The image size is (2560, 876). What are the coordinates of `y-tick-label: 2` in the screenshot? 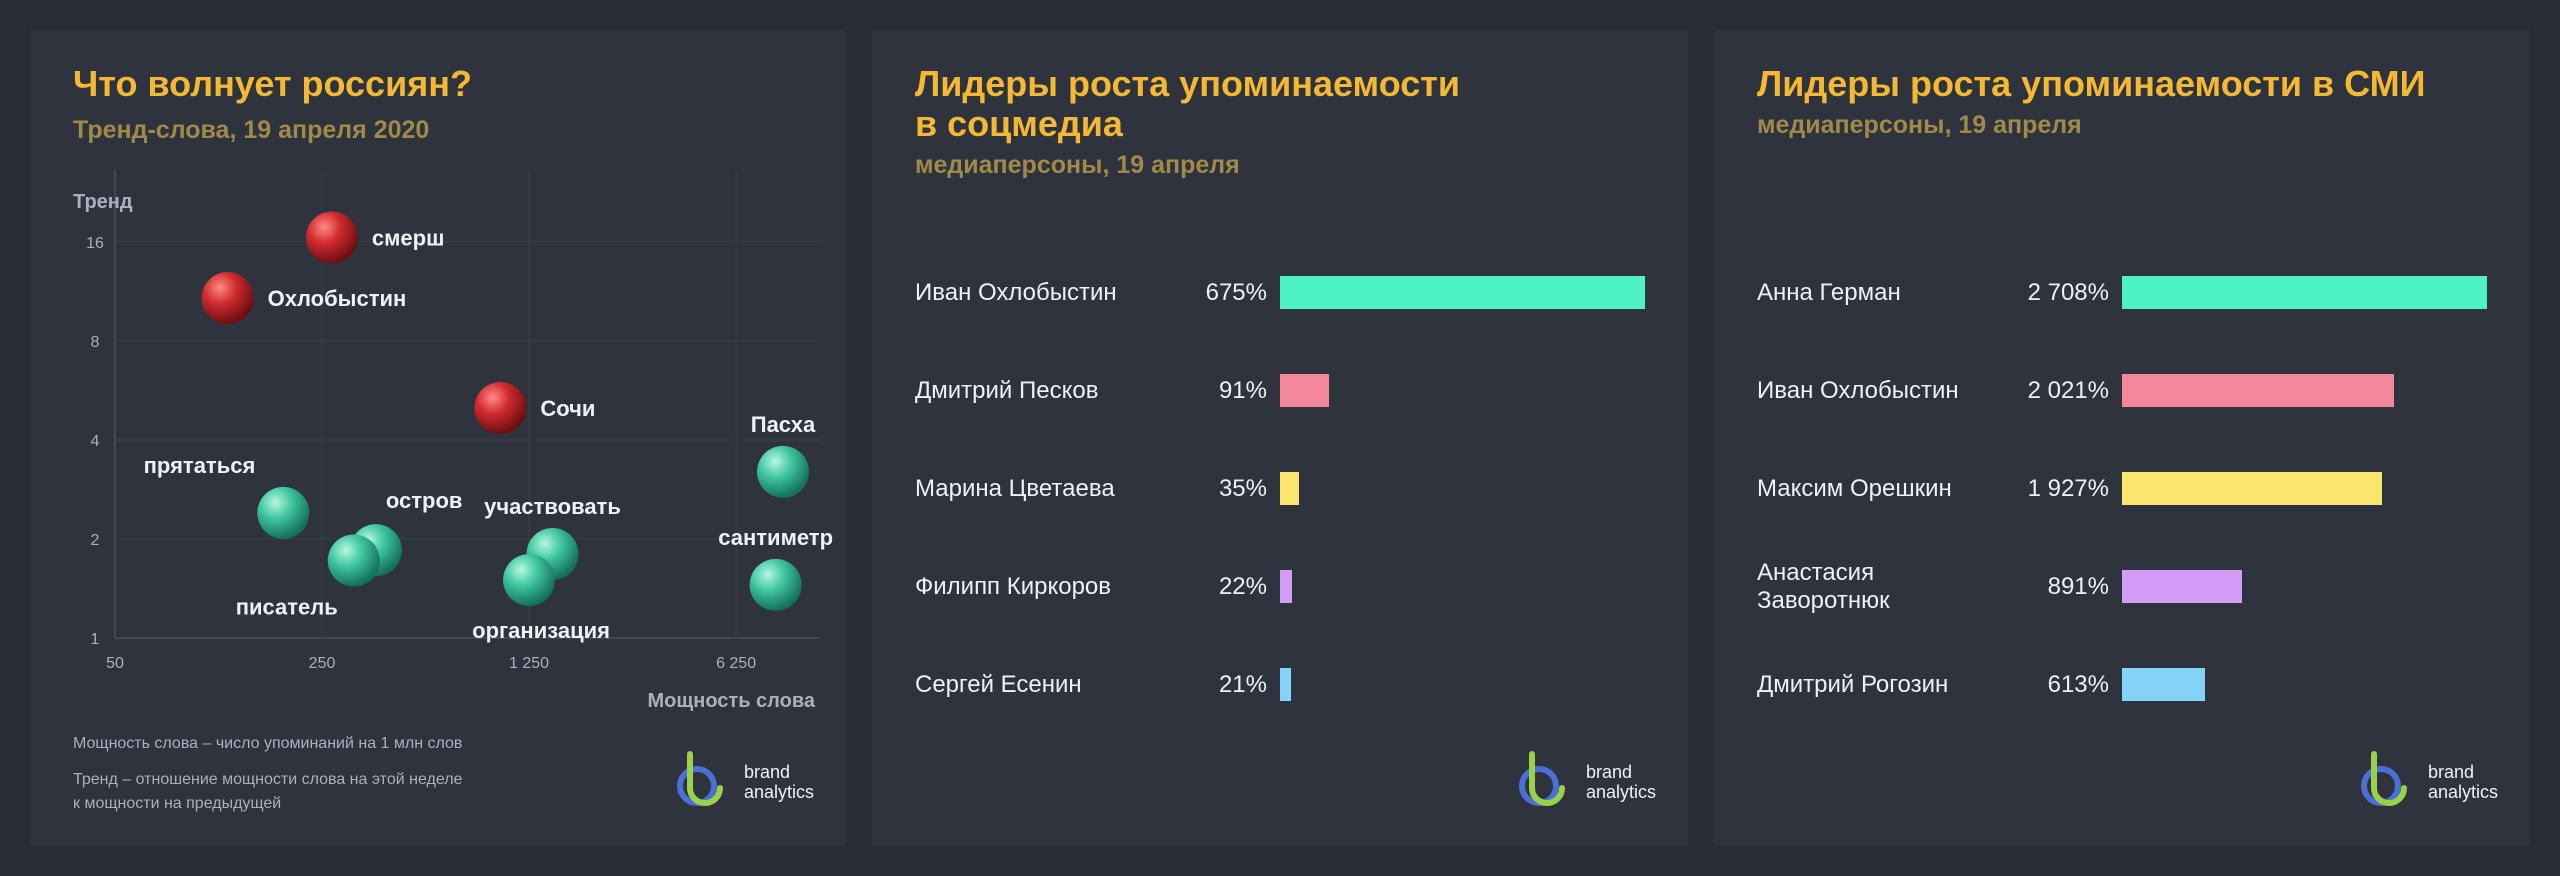 It's located at (95, 540).